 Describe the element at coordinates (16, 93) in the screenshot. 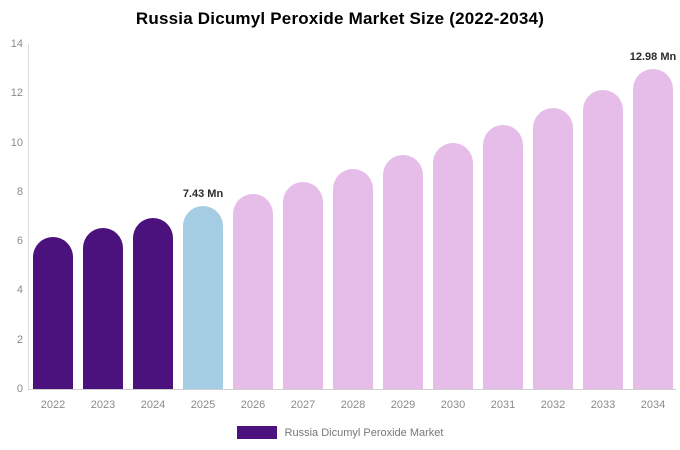

I see `y-tick-label: 12` at that location.